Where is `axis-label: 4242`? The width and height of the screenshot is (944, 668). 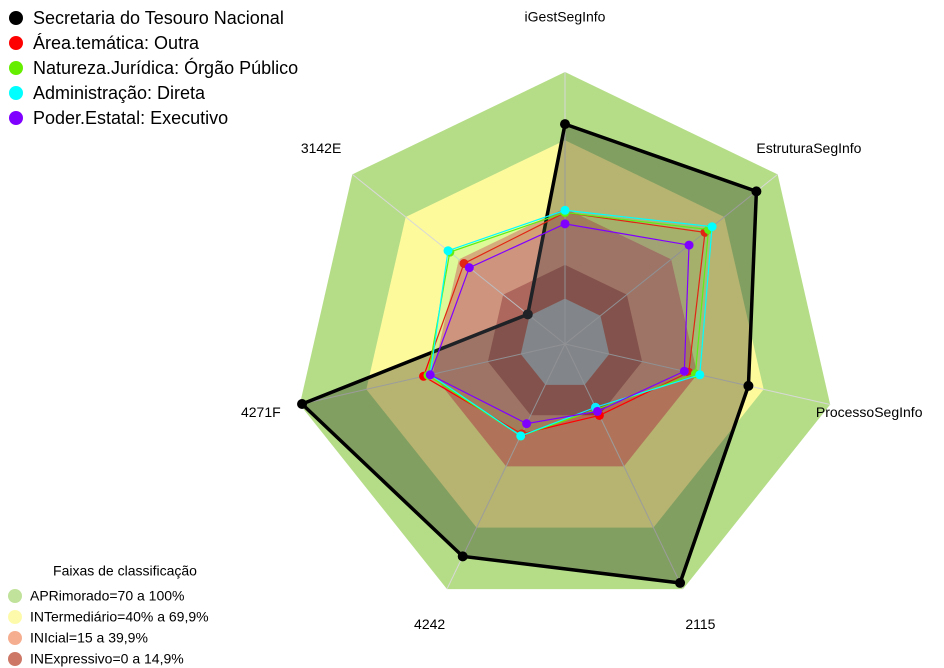 axis-label: 4242 is located at coordinates (429, 624).